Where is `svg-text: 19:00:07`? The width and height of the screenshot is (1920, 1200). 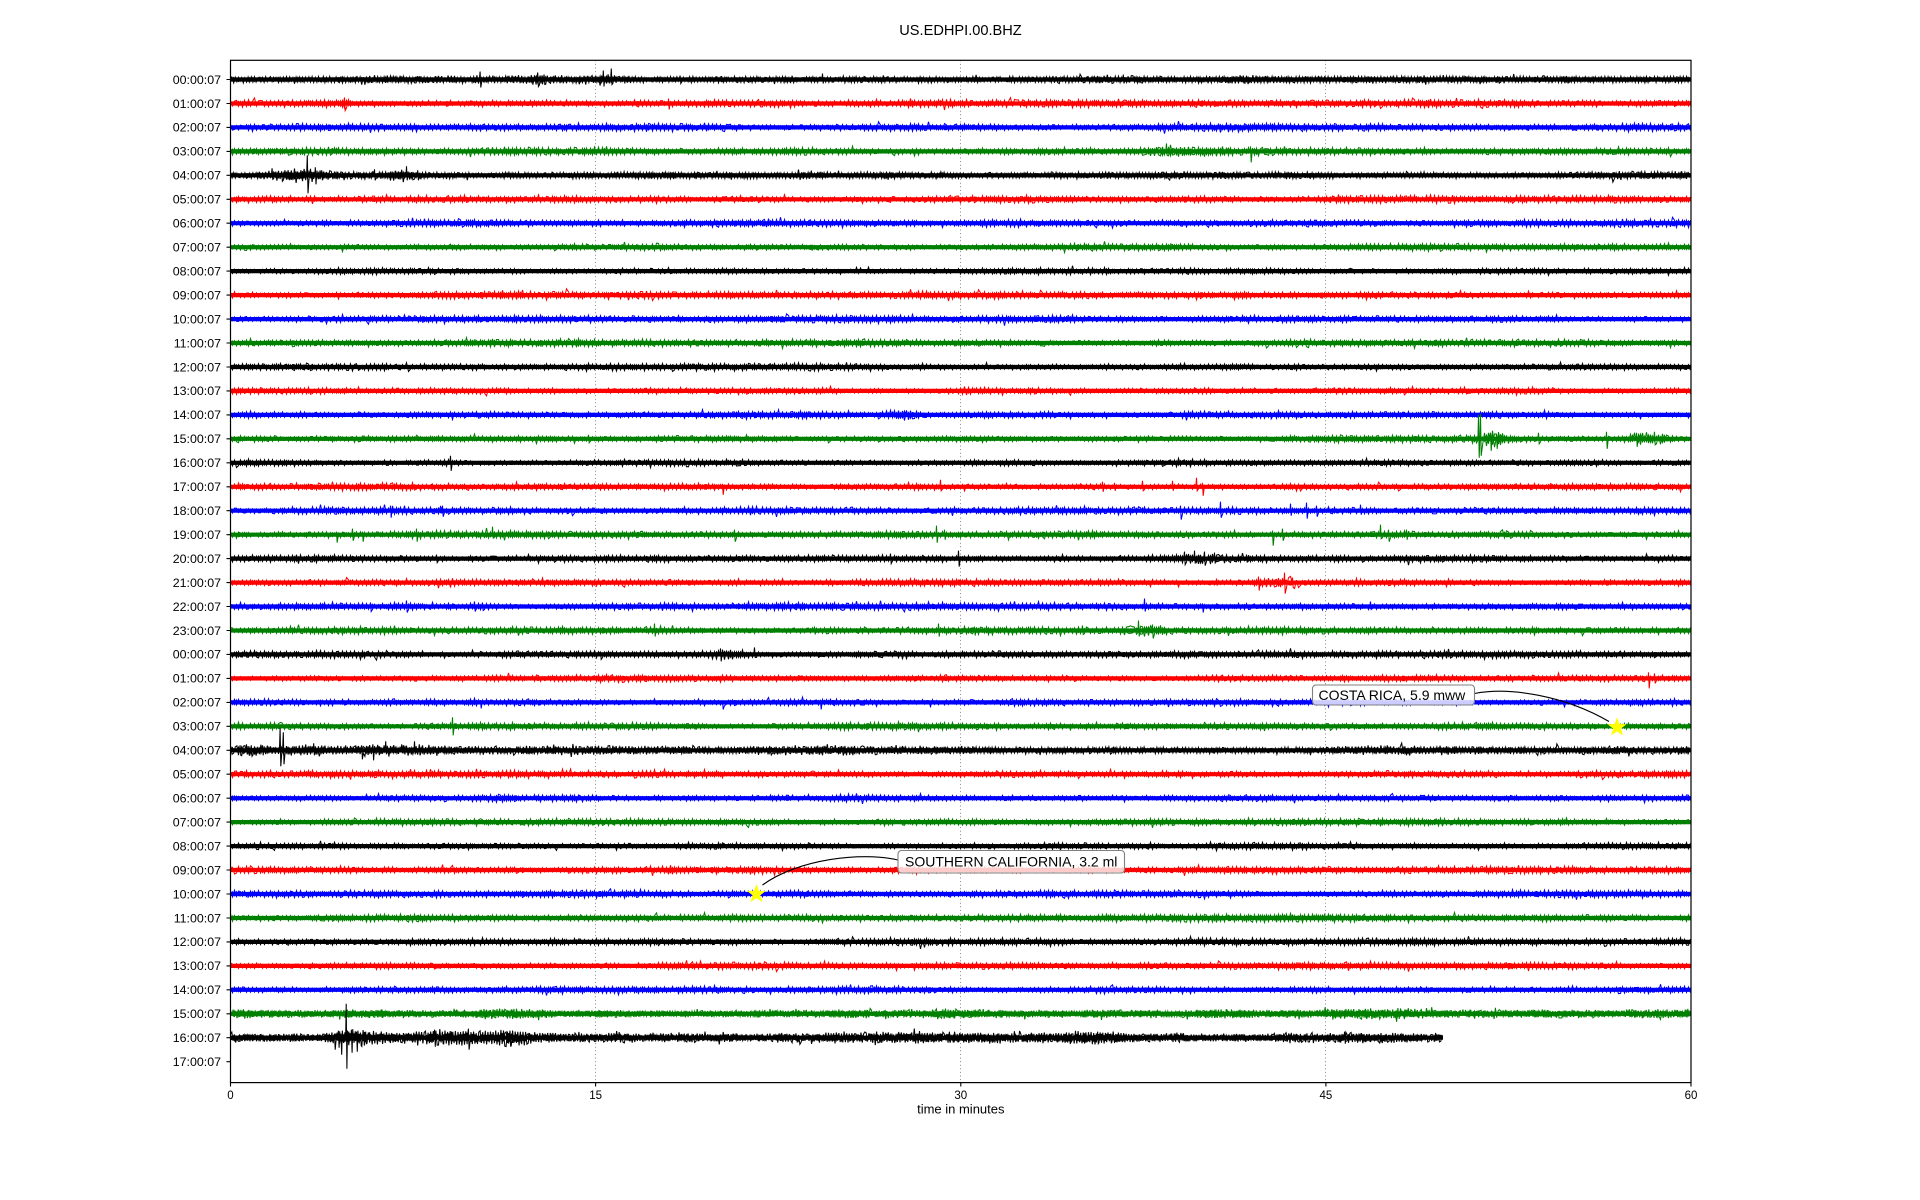
svg-text: 19:00:07 is located at coordinates (197, 535).